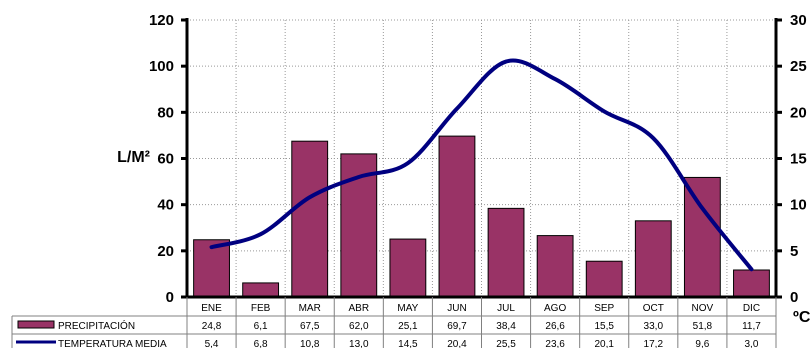 Image resolution: width=812 pixels, height=348 pixels. What do you see at coordinates (408, 326) in the screenshot?
I see `precip-data-label: 25,1` at bounding box center [408, 326].